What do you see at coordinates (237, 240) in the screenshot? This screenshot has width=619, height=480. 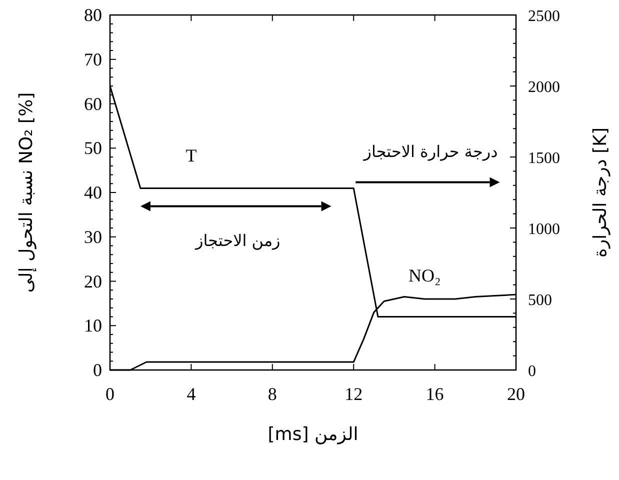 I see `annotation: زمن الاحتجاز` at bounding box center [237, 240].